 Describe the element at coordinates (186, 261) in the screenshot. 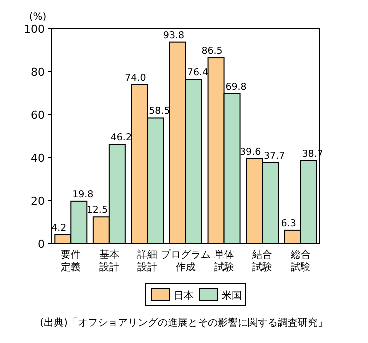

I see `x-tick-label: プログラム作成` at that location.